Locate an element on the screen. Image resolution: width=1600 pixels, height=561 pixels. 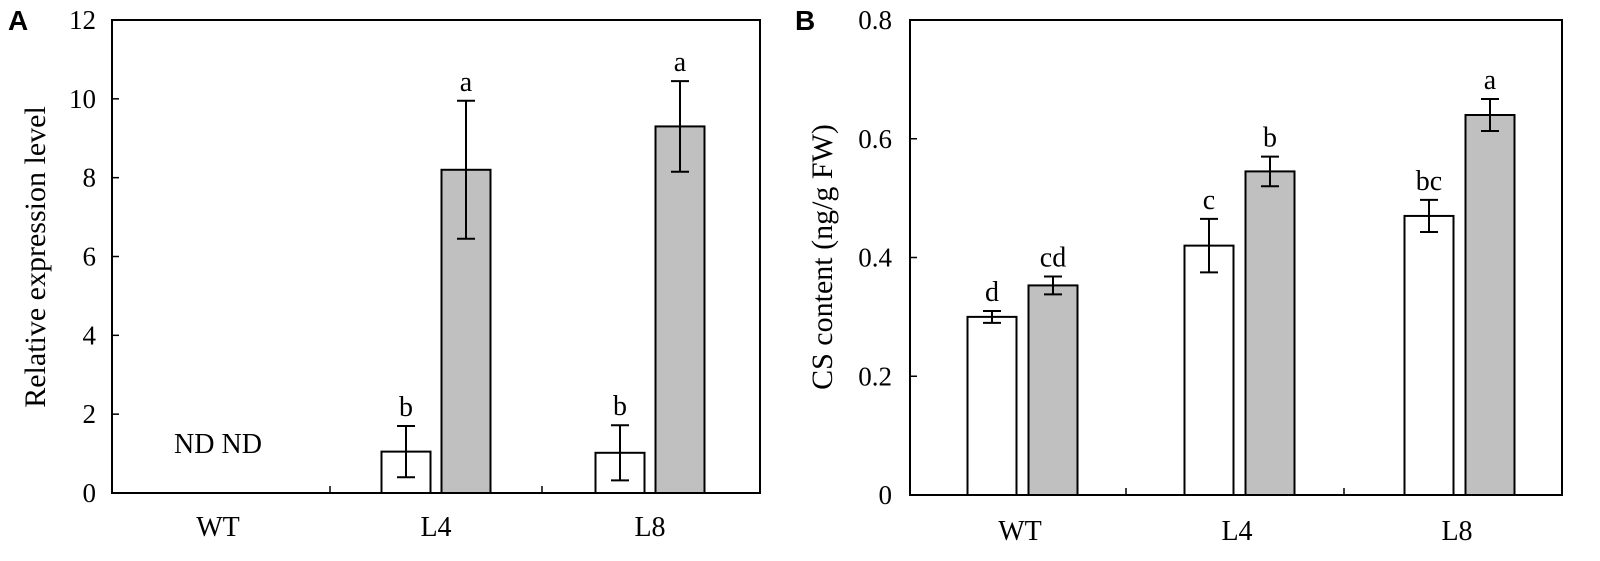
panel-a-x-axis: WT L4 L8 is located at coordinates (431, 514).